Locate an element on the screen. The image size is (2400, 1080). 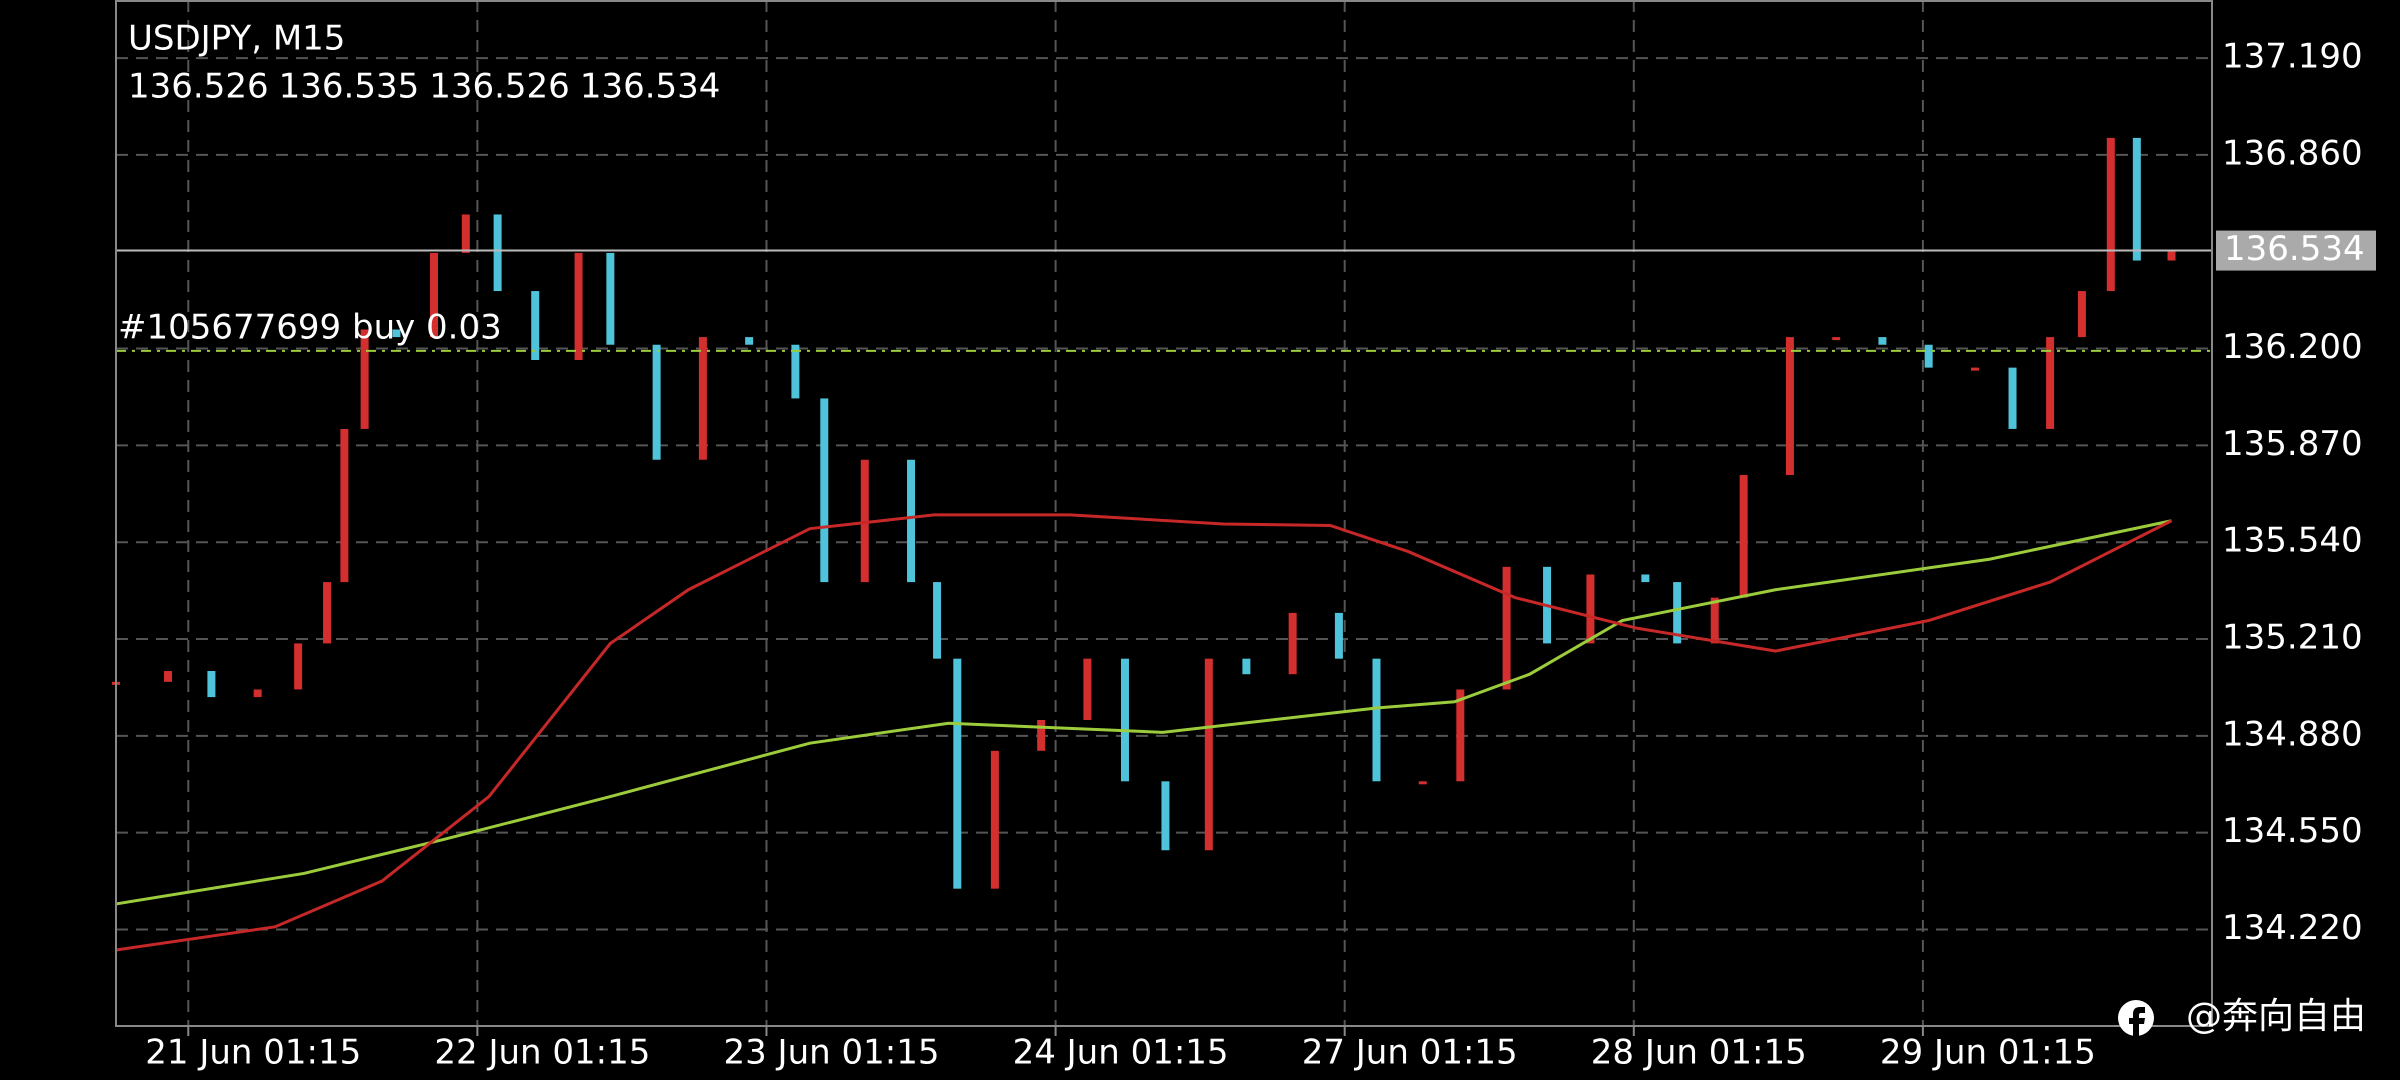
y-tick-label: 136.200 is located at coordinates (2292, 347).